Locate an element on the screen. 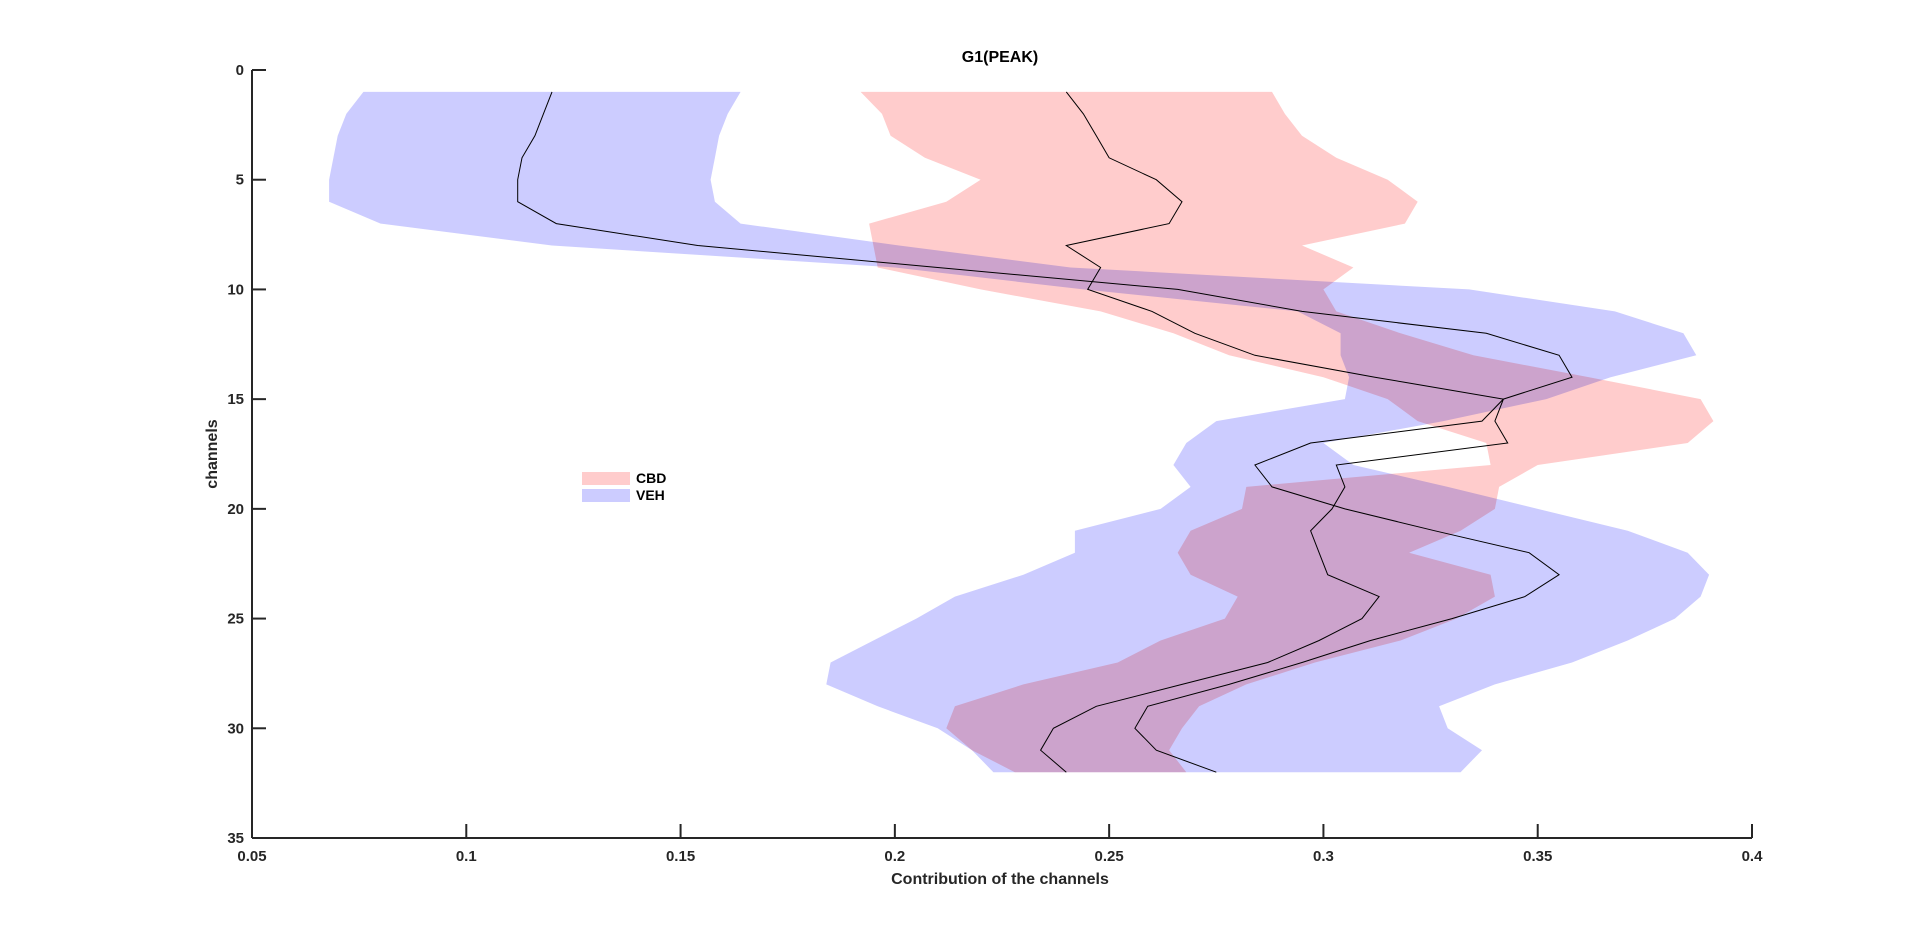 Image resolution: width=1920 pixels, height=936 pixels. y-axis-title: channels is located at coordinates (212, 453).